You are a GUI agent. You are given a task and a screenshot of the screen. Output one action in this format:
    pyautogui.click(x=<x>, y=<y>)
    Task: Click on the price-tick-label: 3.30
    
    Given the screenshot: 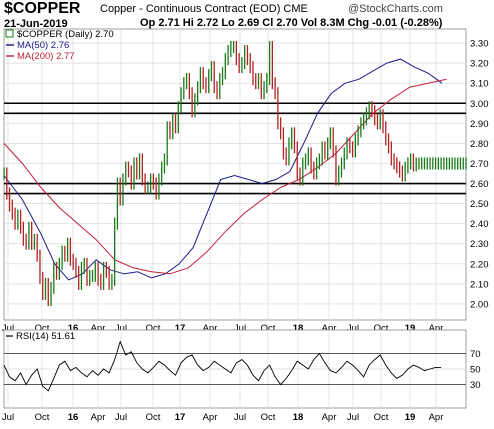 What is the action you would take?
    pyautogui.click(x=479, y=44)
    